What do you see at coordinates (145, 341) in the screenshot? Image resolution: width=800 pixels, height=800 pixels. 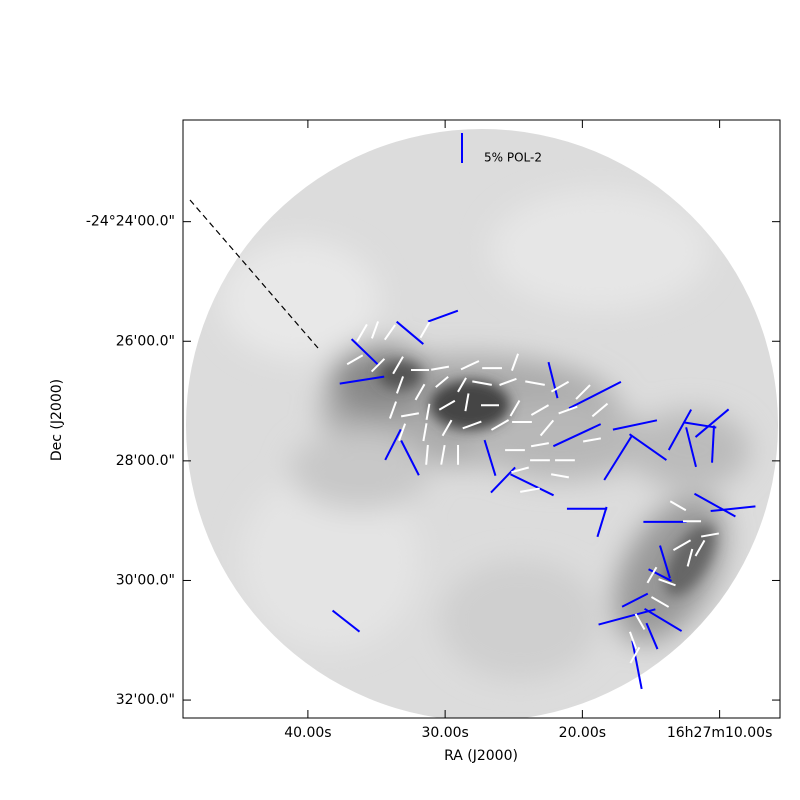 I see `y-tick-label: 26'00.0"` at bounding box center [145, 341].